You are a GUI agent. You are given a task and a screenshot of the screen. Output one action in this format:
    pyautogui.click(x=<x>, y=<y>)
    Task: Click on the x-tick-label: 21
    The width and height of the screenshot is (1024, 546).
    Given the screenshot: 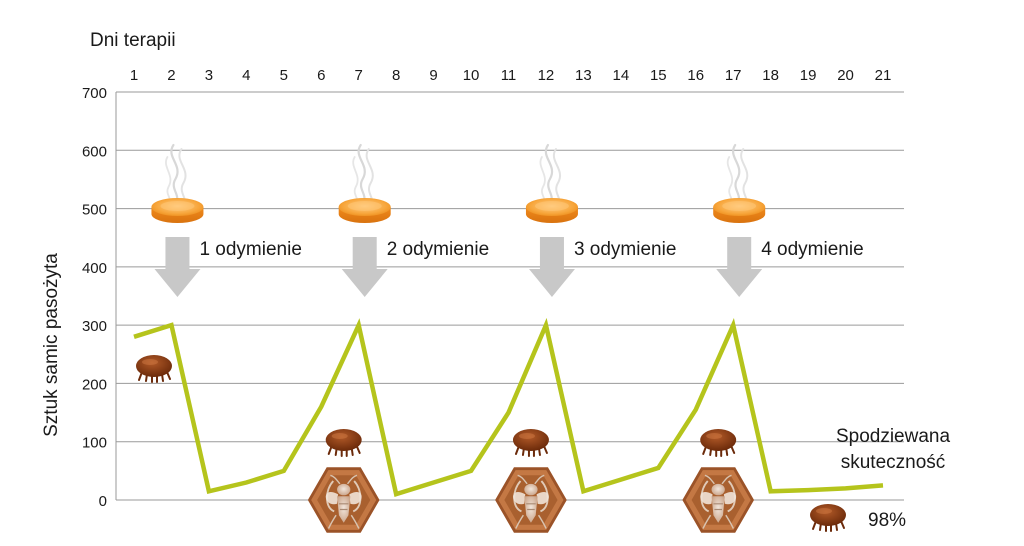 What is the action you would take?
    pyautogui.click(x=883, y=75)
    